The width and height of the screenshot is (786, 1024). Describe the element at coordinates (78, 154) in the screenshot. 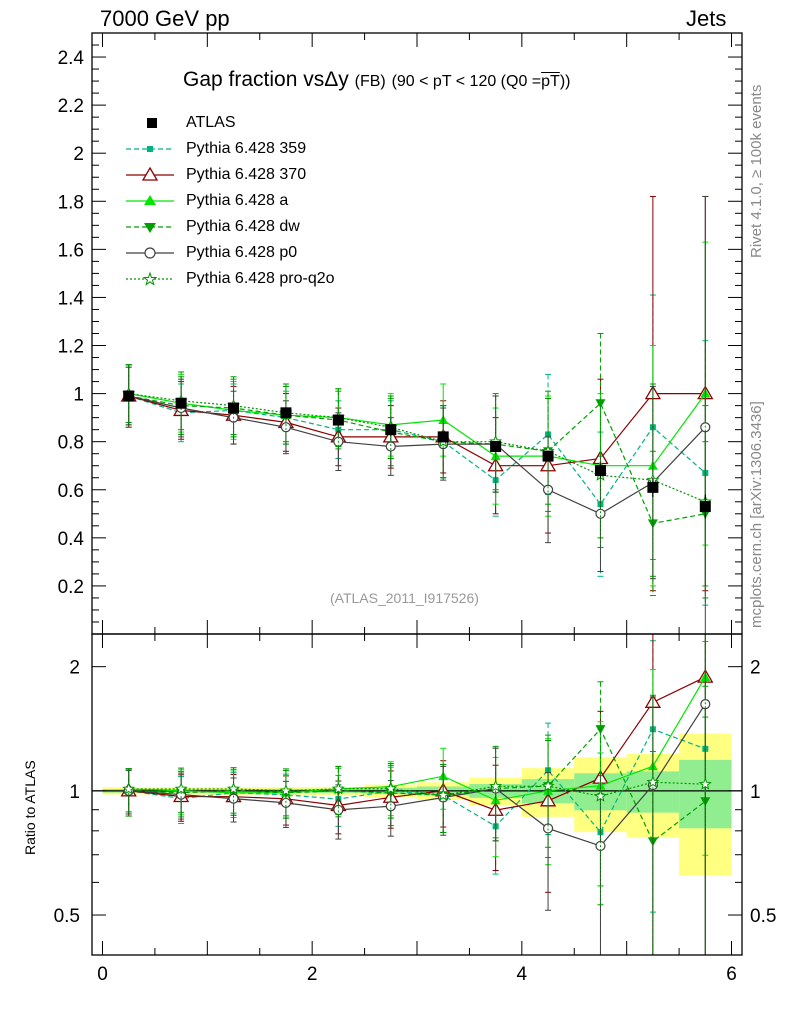

I see `y-tick-label-main: 2` at that location.